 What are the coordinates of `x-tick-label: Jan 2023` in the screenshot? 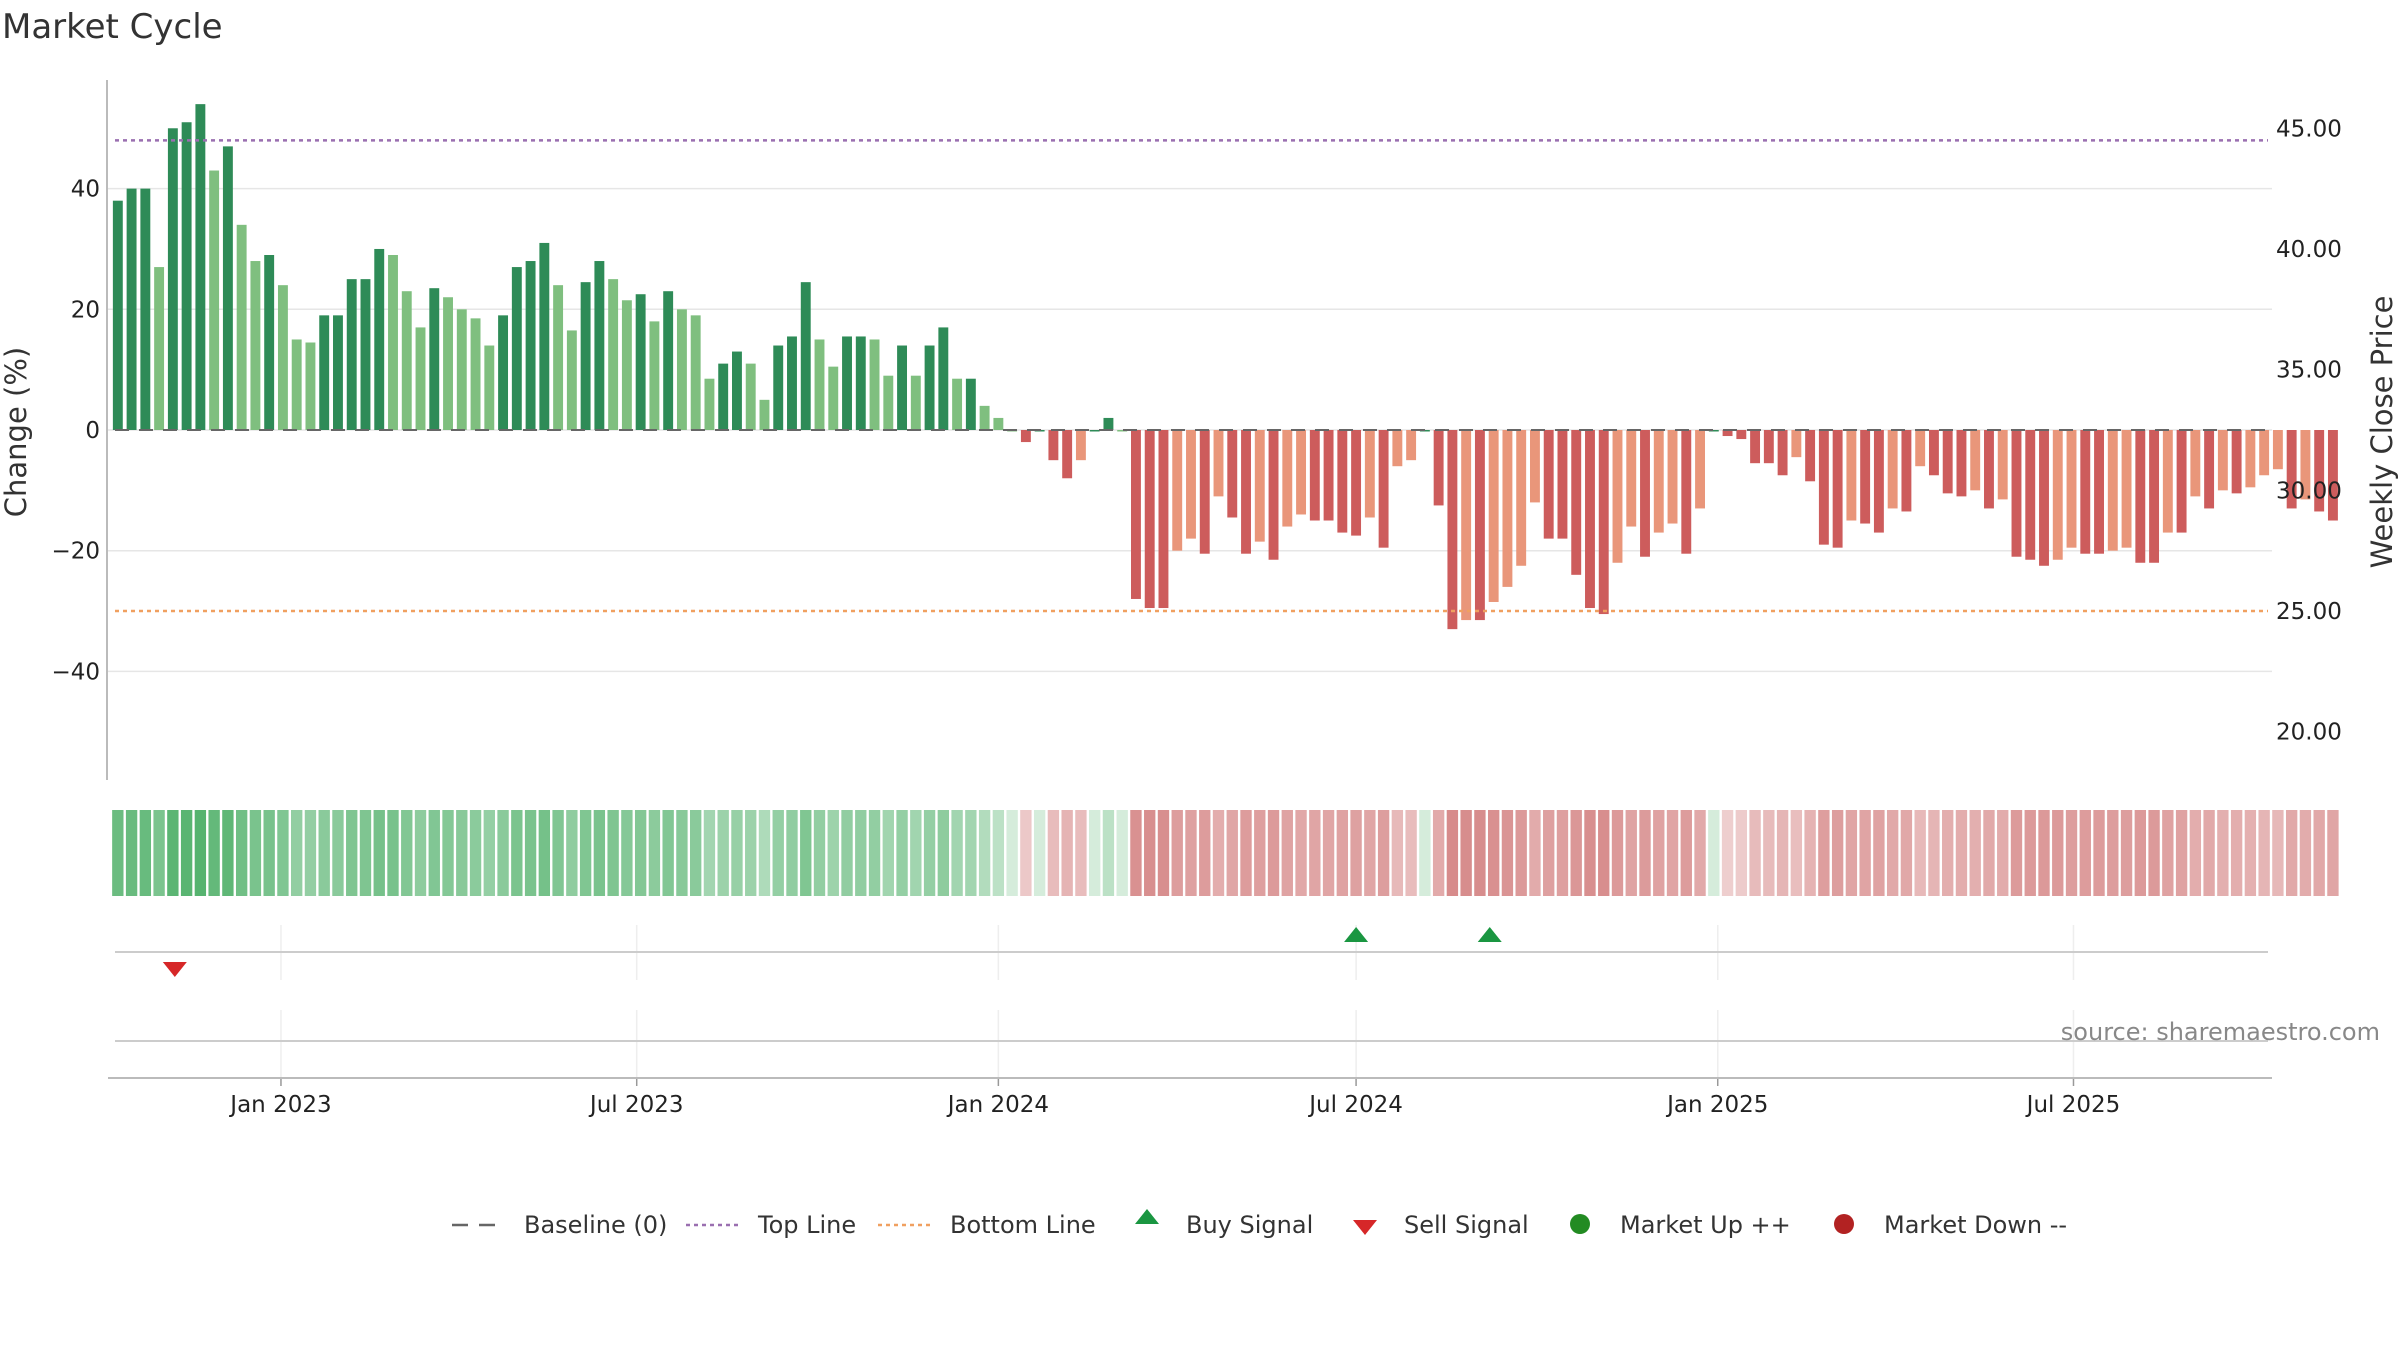 It's located at (279, 1105).